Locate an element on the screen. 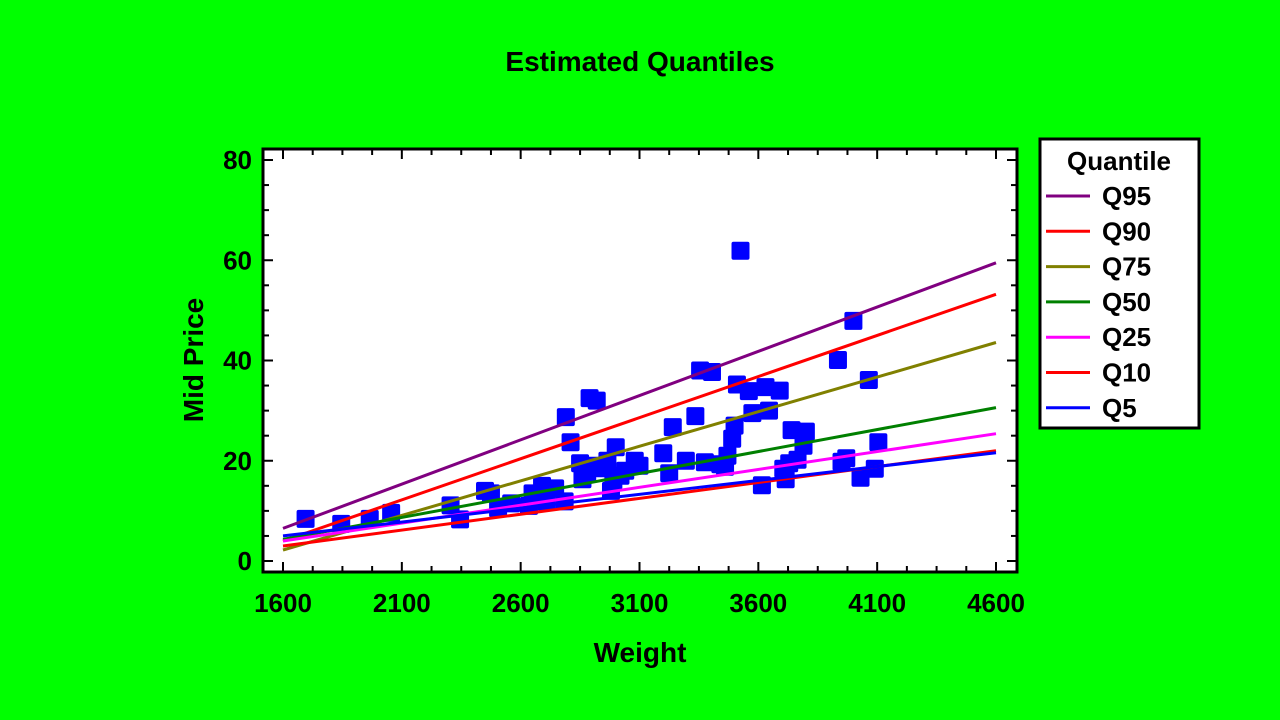 The width and height of the screenshot is (1280, 720). legend-label-q95: Q95 is located at coordinates (1126, 196).